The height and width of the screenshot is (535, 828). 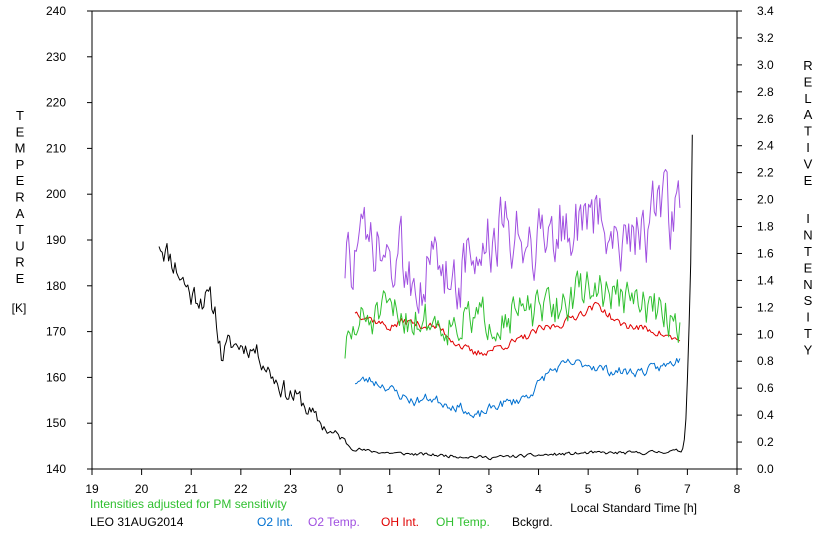 I want to click on x-tick-label: 22, so click(x=241, y=489).